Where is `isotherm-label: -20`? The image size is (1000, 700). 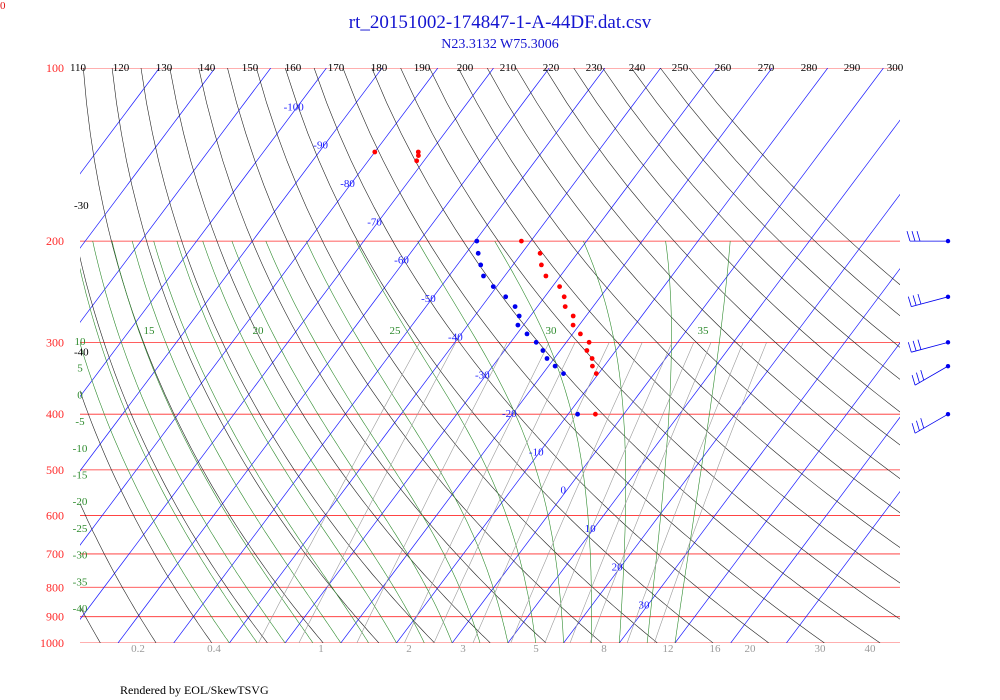 isotherm-label: -20 is located at coordinates (509, 414).